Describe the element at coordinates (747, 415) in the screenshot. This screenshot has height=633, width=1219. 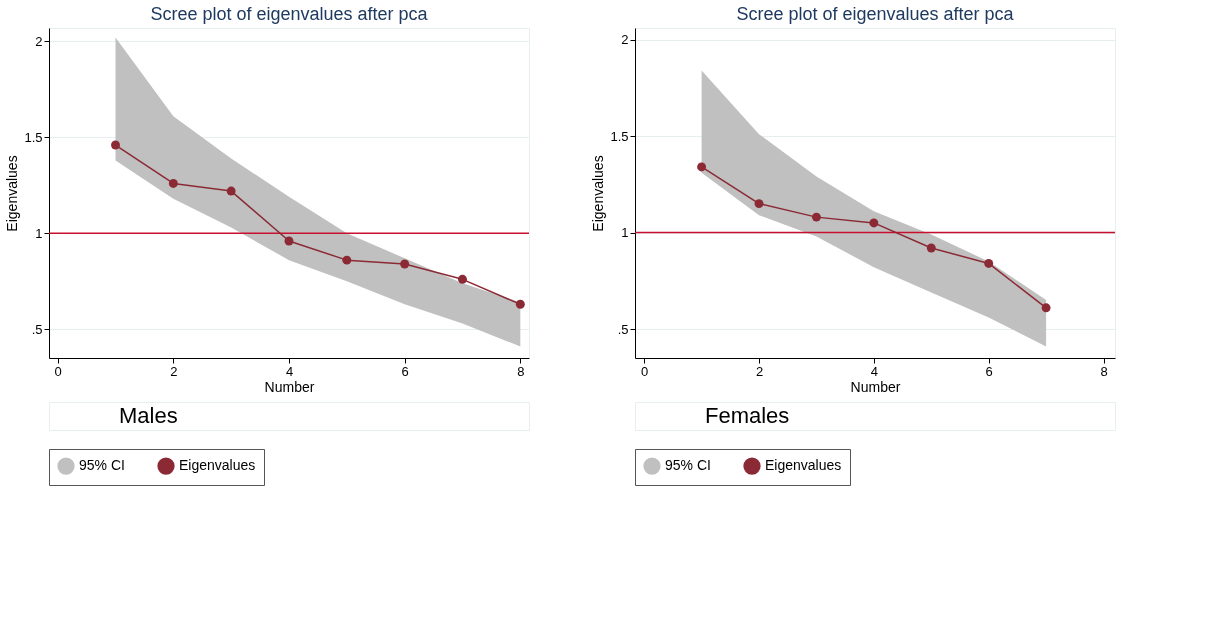
I see `text: Females` at that location.